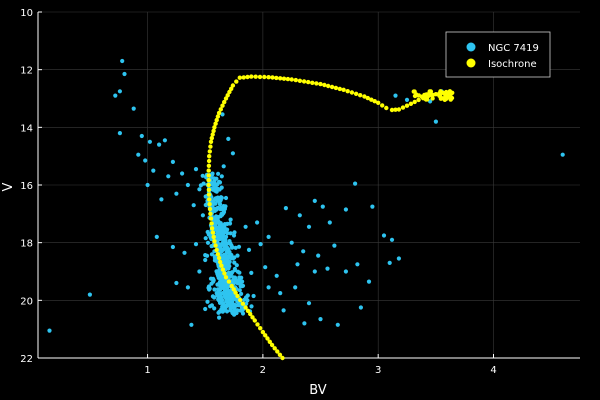 Image resolution: width=600 pixels, height=400 pixels. What do you see at coordinates (493, 370) in the screenshot?
I see `x-tick-label: 4` at bounding box center [493, 370].